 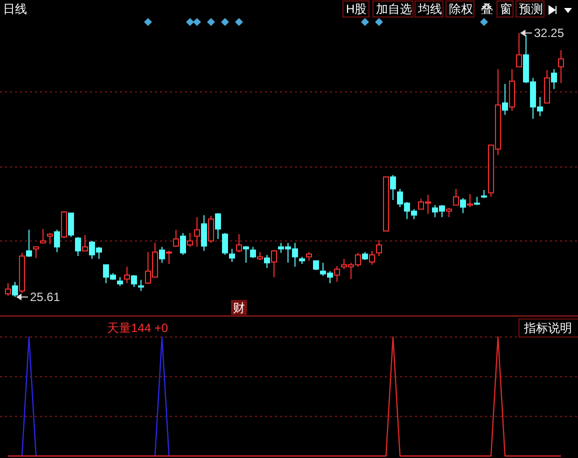 What do you see at coordinates (15, 9) in the screenshot?
I see `text: 日线` at bounding box center [15, 9].